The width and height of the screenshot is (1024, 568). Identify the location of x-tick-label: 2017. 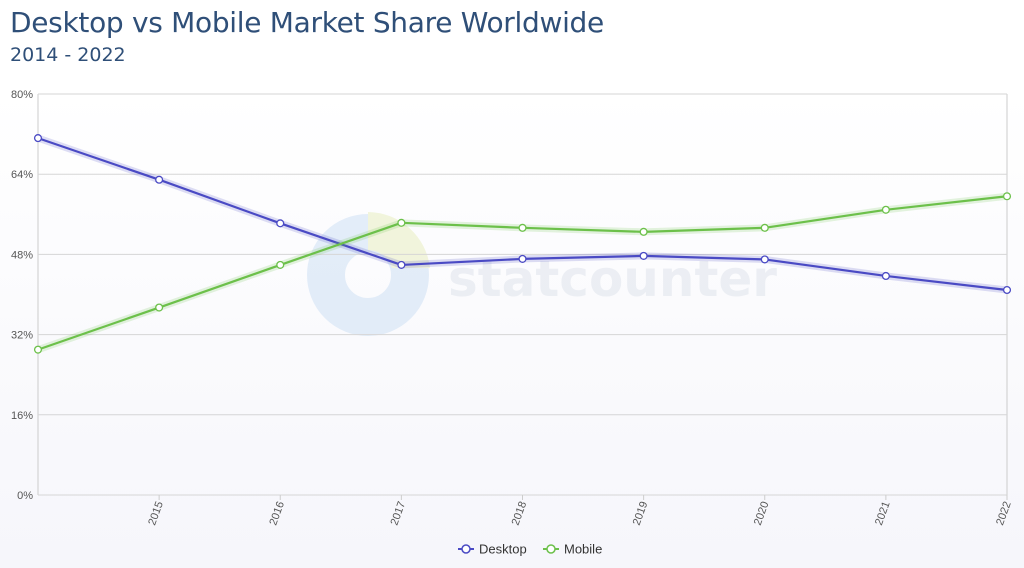
(399, 513).